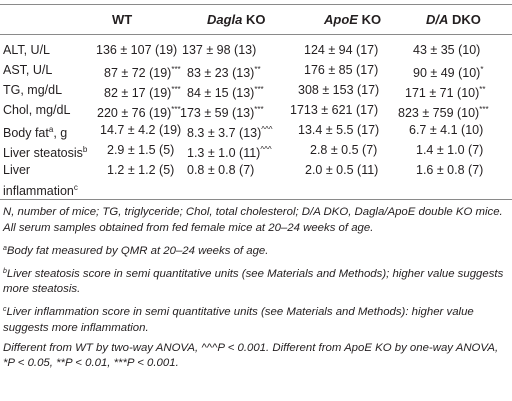 Image resolution: width=512 pixels, height=401 pixels. I want to click on header-apoe-ko: ApoE KO, so click(352, 19).